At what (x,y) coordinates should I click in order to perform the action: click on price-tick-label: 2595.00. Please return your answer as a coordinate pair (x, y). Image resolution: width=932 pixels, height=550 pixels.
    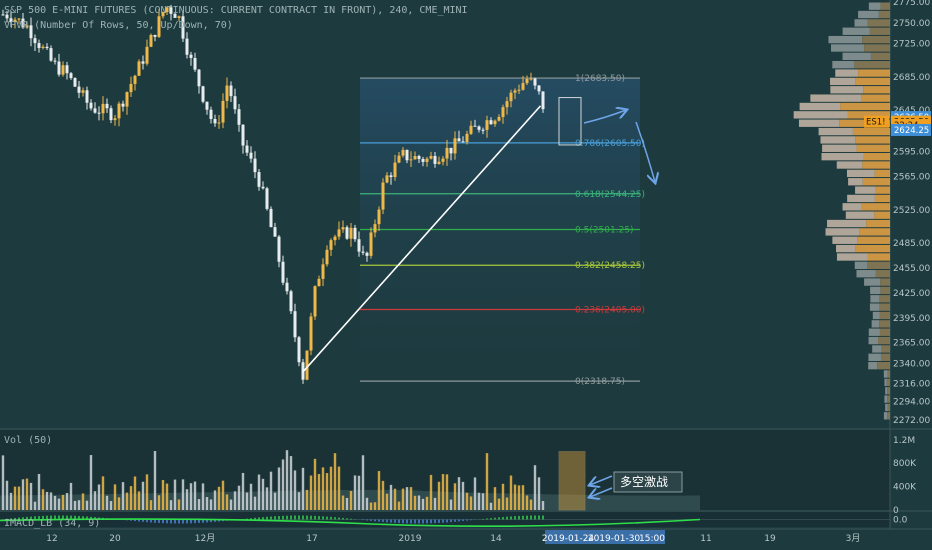
    Looking at the image, I should click on (911, 153).